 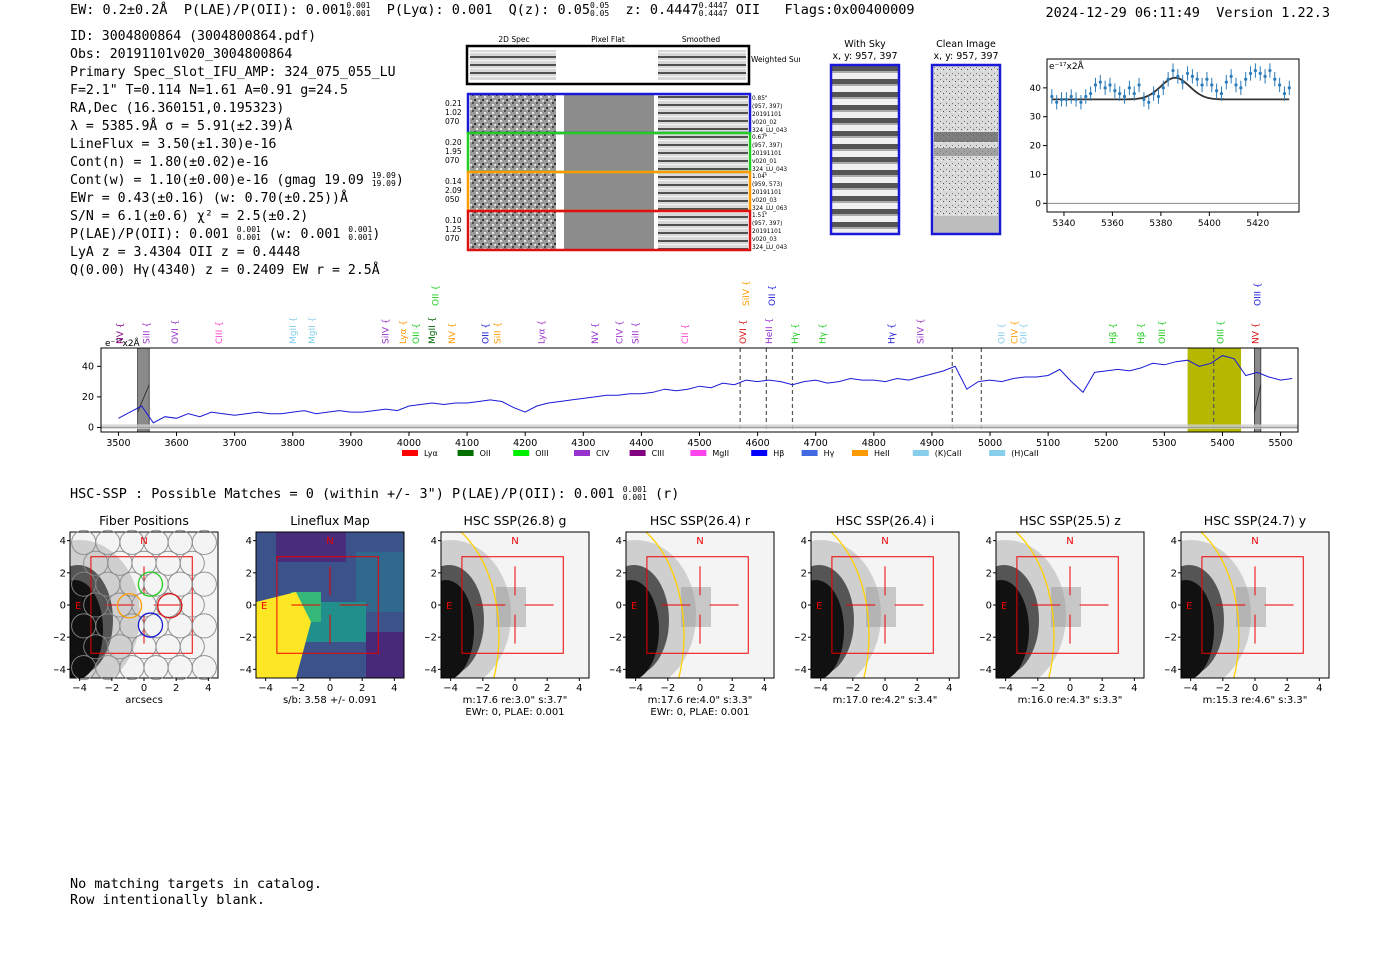 What do you see at coordinates (249, 541) in the screenshot?
I see `y-tick-label: 4` at bounding box center [249, 541].